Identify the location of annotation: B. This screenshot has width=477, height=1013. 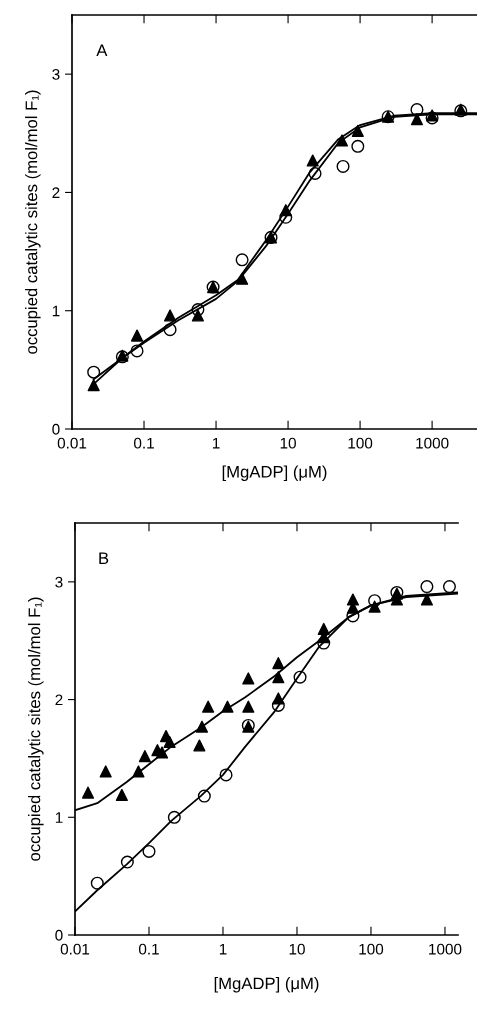
(104, 558).